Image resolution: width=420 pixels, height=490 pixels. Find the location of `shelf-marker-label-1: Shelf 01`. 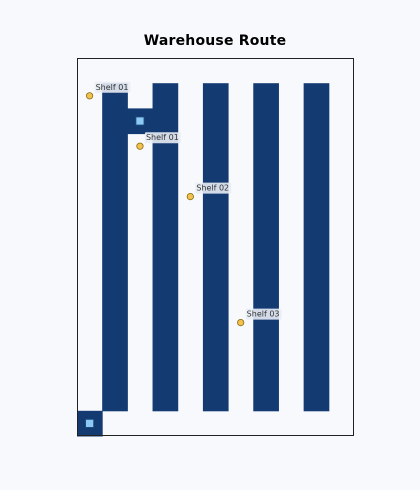

shelf-marker-label-1: Shelf 01 is located at coordinates (112, 87).